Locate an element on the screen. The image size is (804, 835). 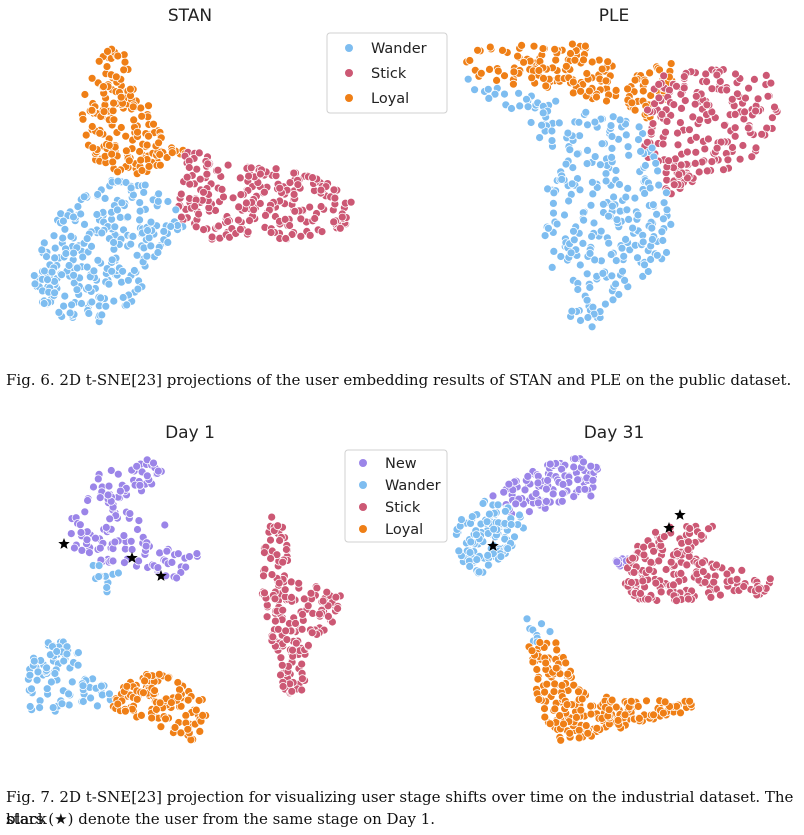
fig7-legend-label-stick: Stick is located at coordinates (403, 508).